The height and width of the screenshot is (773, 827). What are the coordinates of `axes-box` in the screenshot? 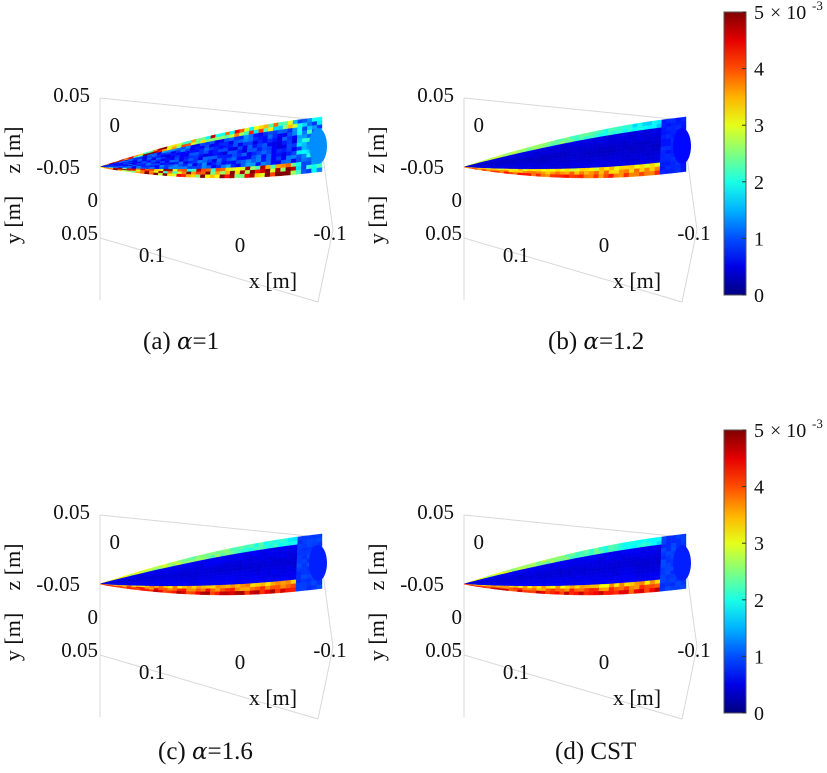 It's located at (216, 200).